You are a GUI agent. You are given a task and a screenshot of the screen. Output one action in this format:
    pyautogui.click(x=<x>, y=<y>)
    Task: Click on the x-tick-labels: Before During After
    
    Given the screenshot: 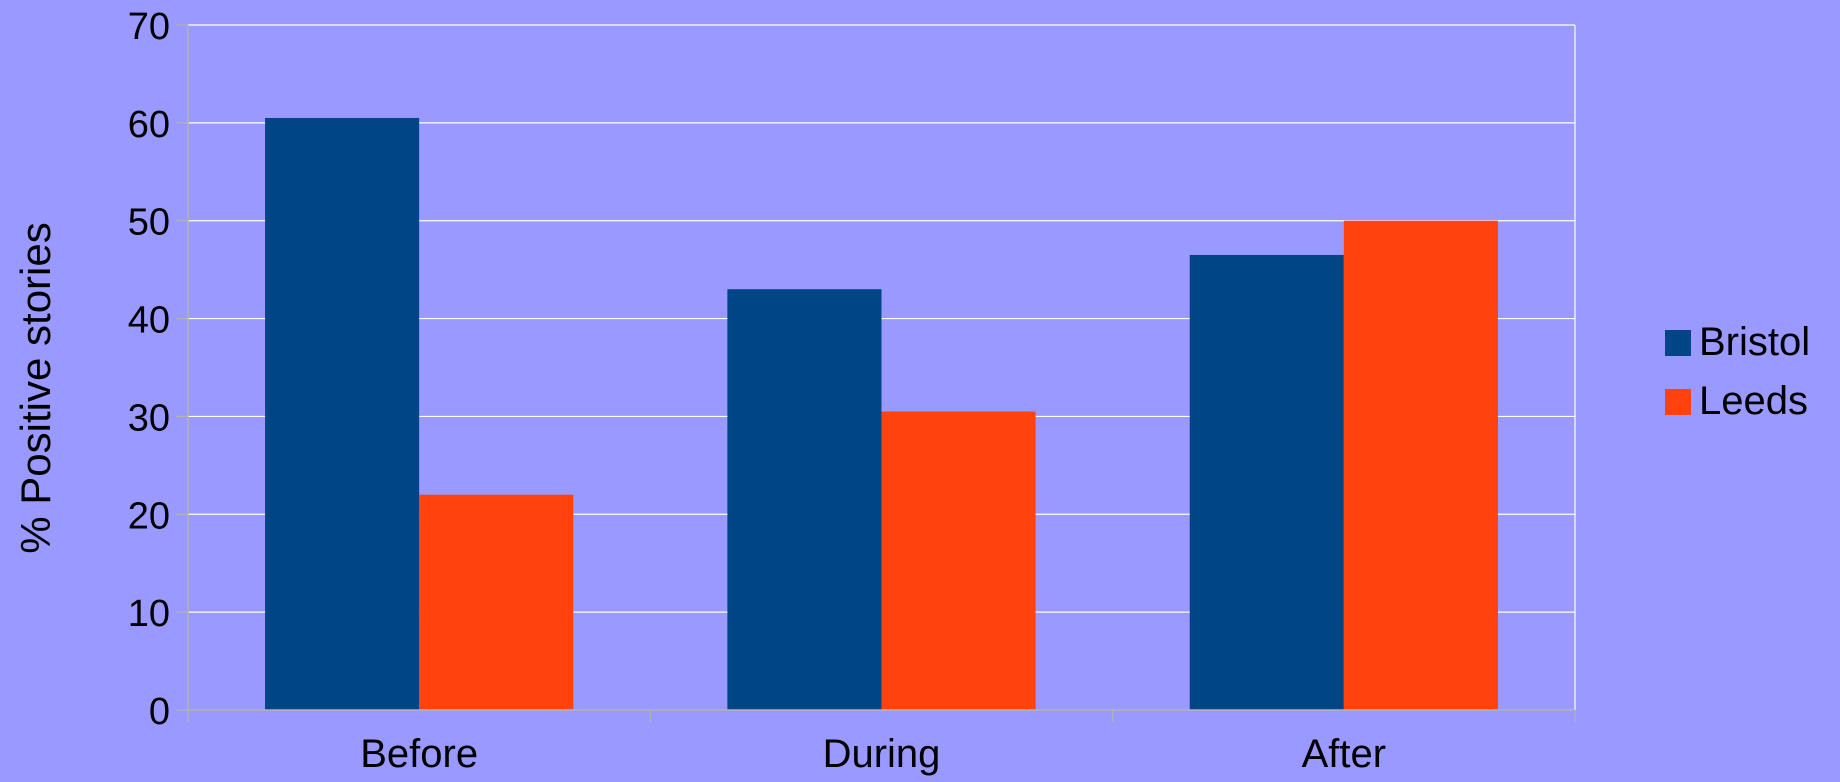 What is the action you would take?
    pyautogui.click(x=873, y=754)
    